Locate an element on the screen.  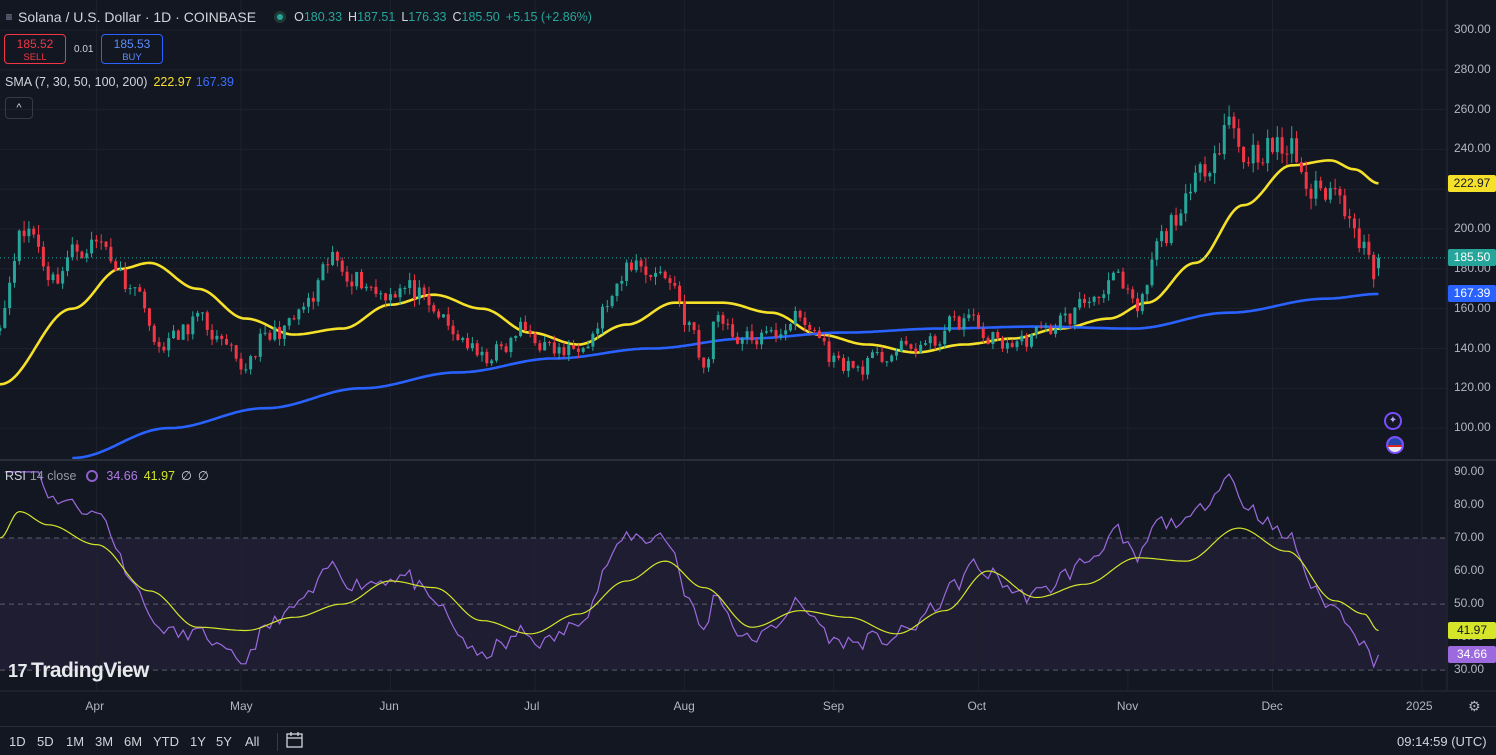
rsi-legend: RSI 14 close 34.66 41.97 ∅ ∅ is located at coordinates (107, 476).